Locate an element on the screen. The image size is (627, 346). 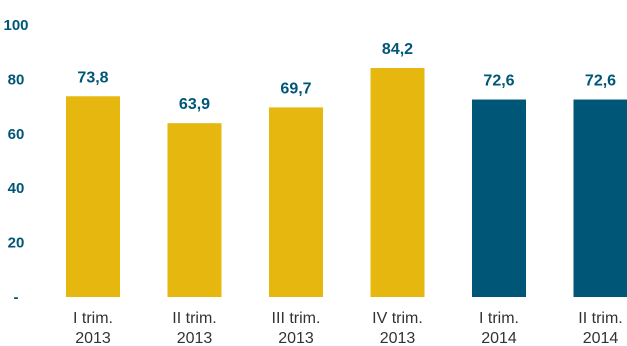
x-tick-label: II trim. 2013 is located at coordinates (194, 328).